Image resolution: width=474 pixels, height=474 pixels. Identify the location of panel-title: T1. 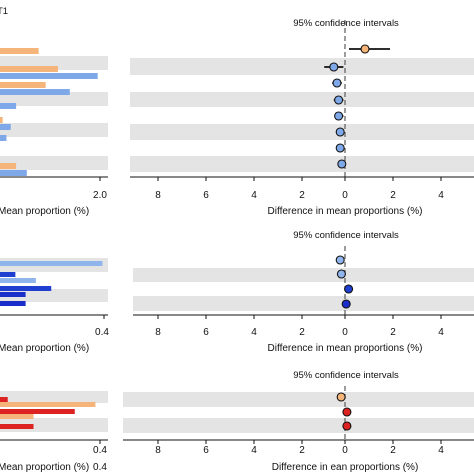
(4, 11).